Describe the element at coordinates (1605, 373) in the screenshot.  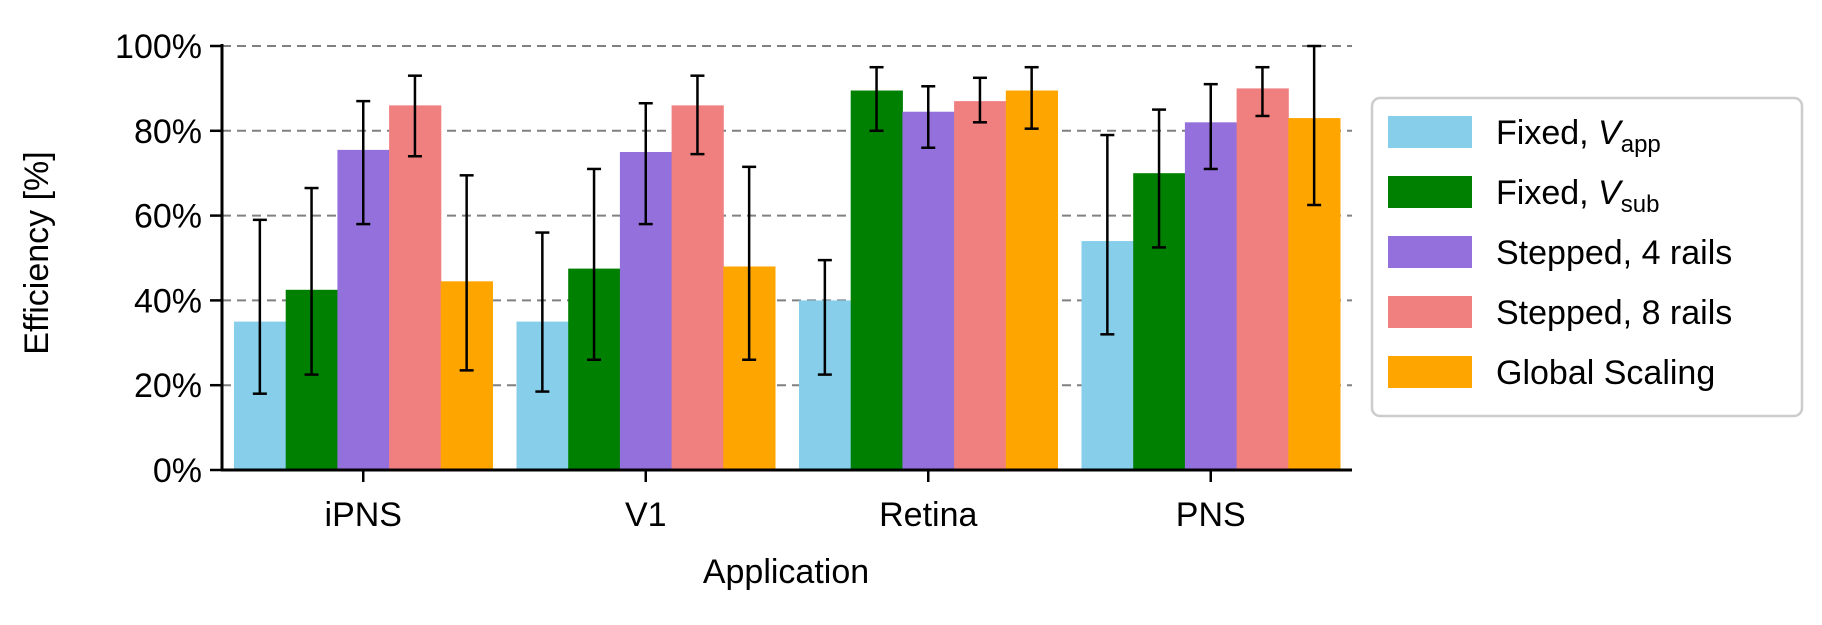
I see `legend-label: Global Scaling` at that location.